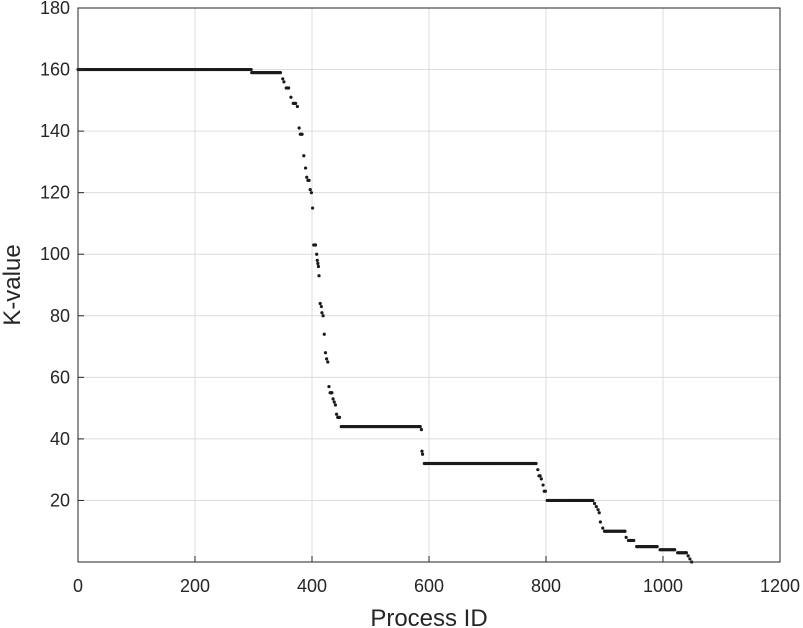  I want to click on x-tick-label: 1000, so click(663, 586).